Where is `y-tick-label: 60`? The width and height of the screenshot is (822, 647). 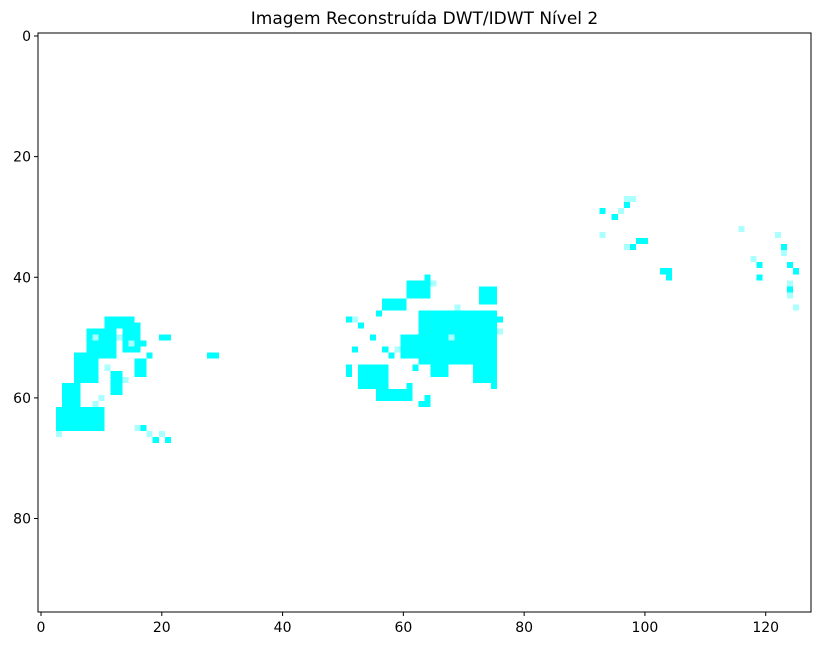 y-tick-label: 60 is located at coordinates (22, 399).